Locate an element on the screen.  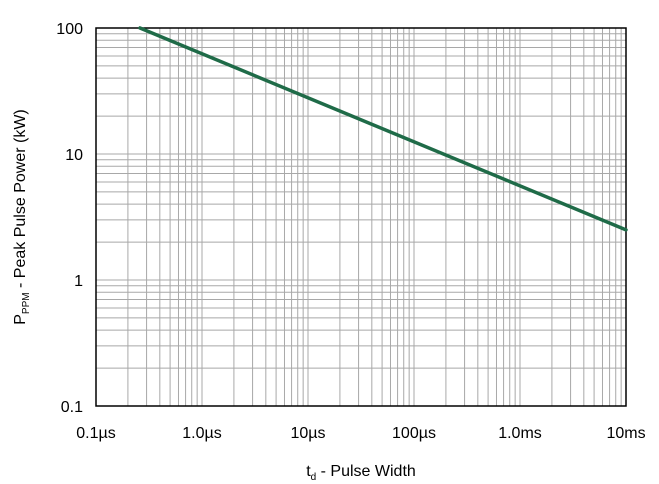
x-tick-label: 100µs is located at coordinates (414, 433).